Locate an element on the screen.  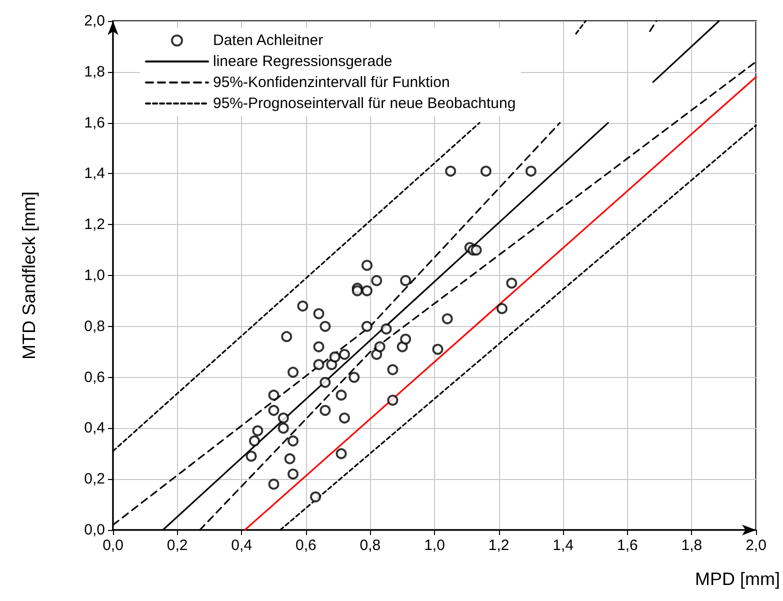
x-tick-label: 1,2 is located at coordinates (499, 545).